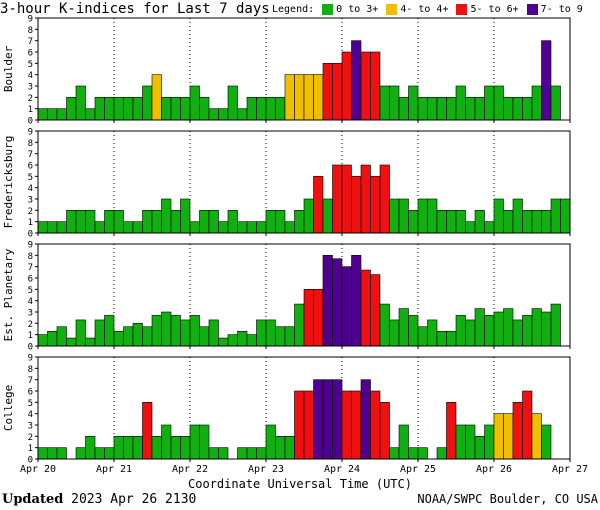  What do you see at coordinates (30, 370) in the screenshot?
I see `y-tick-label: 8` at bounding box center [30, 370].